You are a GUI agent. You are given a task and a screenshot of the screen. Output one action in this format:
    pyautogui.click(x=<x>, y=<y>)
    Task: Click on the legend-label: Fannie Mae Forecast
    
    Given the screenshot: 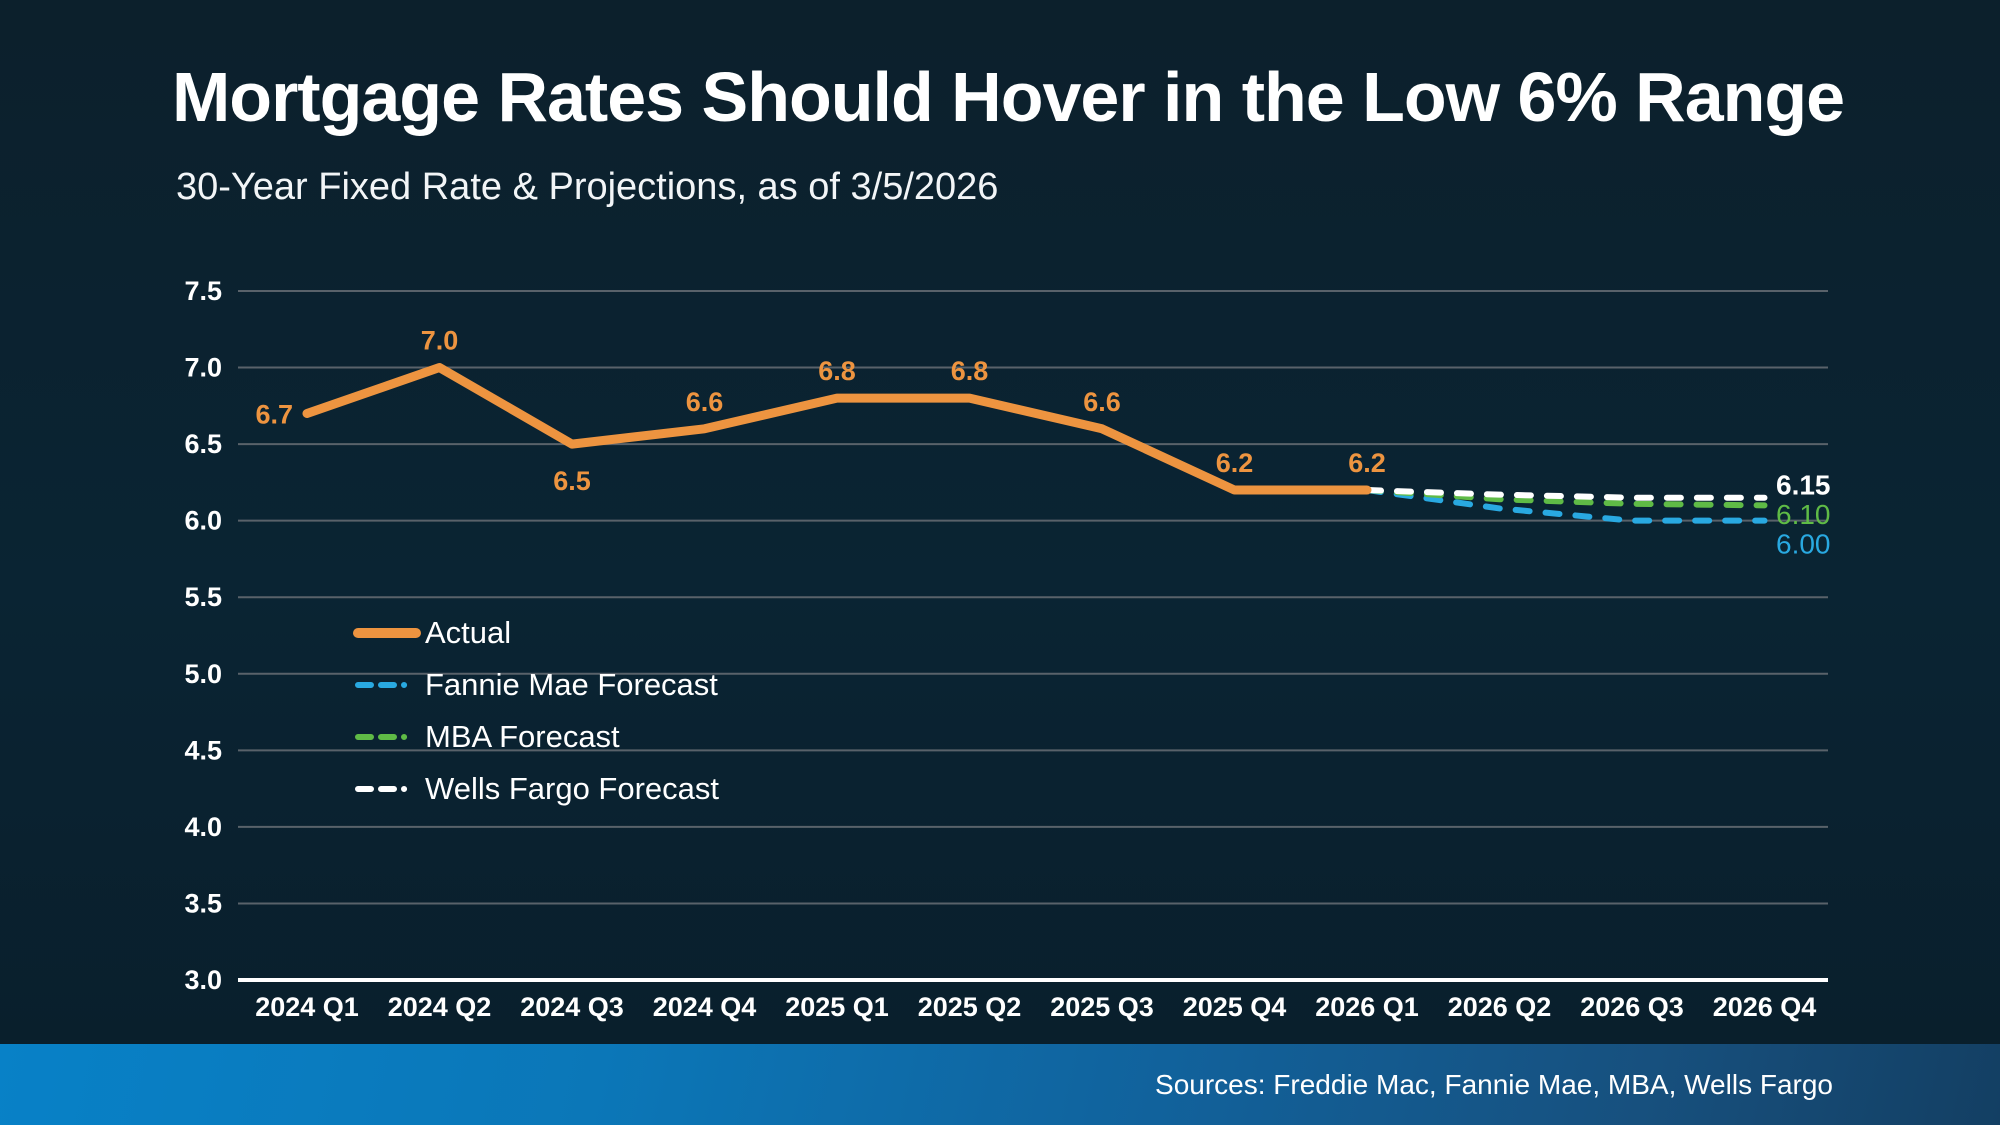 What is the action you would take?
    pyautogui.click(x=571, y=684)
    